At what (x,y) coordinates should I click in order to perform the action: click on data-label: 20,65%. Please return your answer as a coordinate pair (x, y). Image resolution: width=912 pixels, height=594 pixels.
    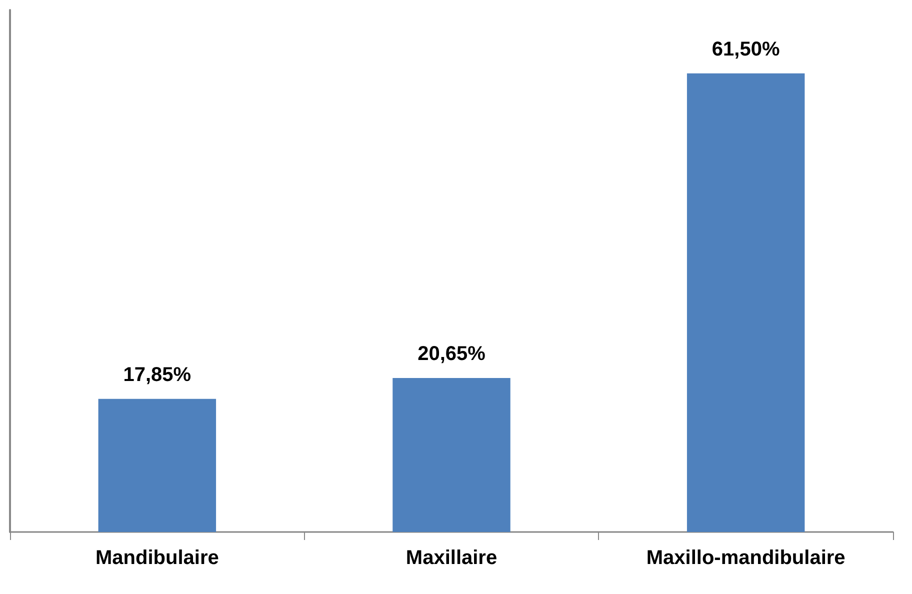
    Looking at the image, I should click on (452, 354).